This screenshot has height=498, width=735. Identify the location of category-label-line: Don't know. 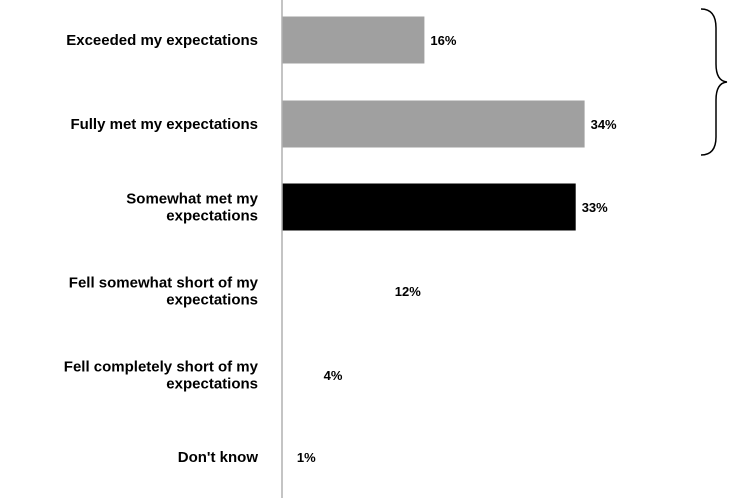
(218, 457).